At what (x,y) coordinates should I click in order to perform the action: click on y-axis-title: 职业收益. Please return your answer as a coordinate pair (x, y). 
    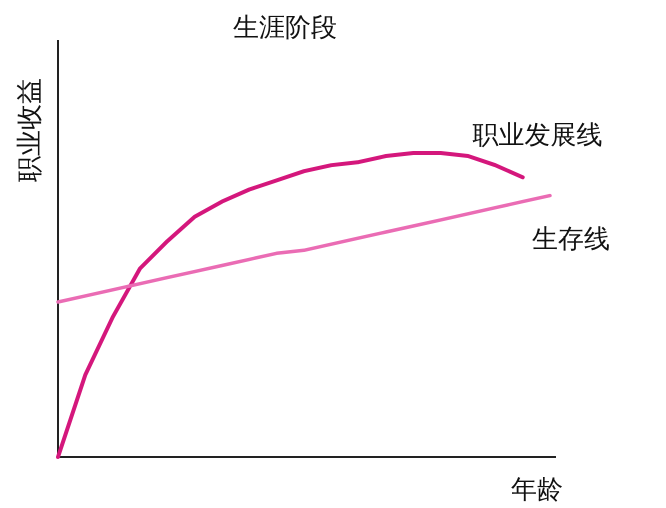
    Looking at the image, I should click on (30, 130).